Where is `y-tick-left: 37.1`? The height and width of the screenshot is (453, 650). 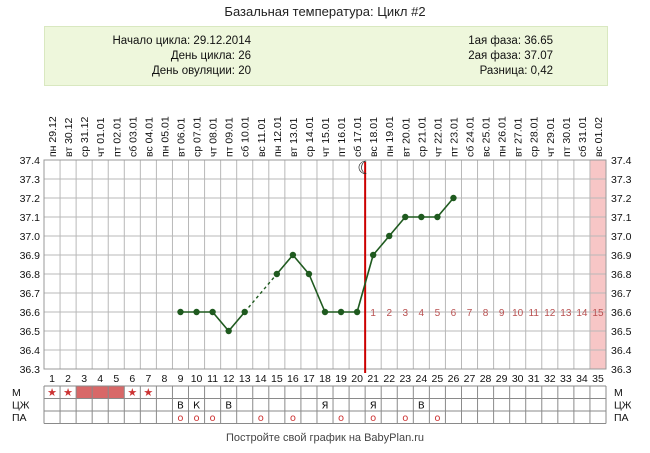
y-tick-left: 37.1 is located at coordinates (30, 218).